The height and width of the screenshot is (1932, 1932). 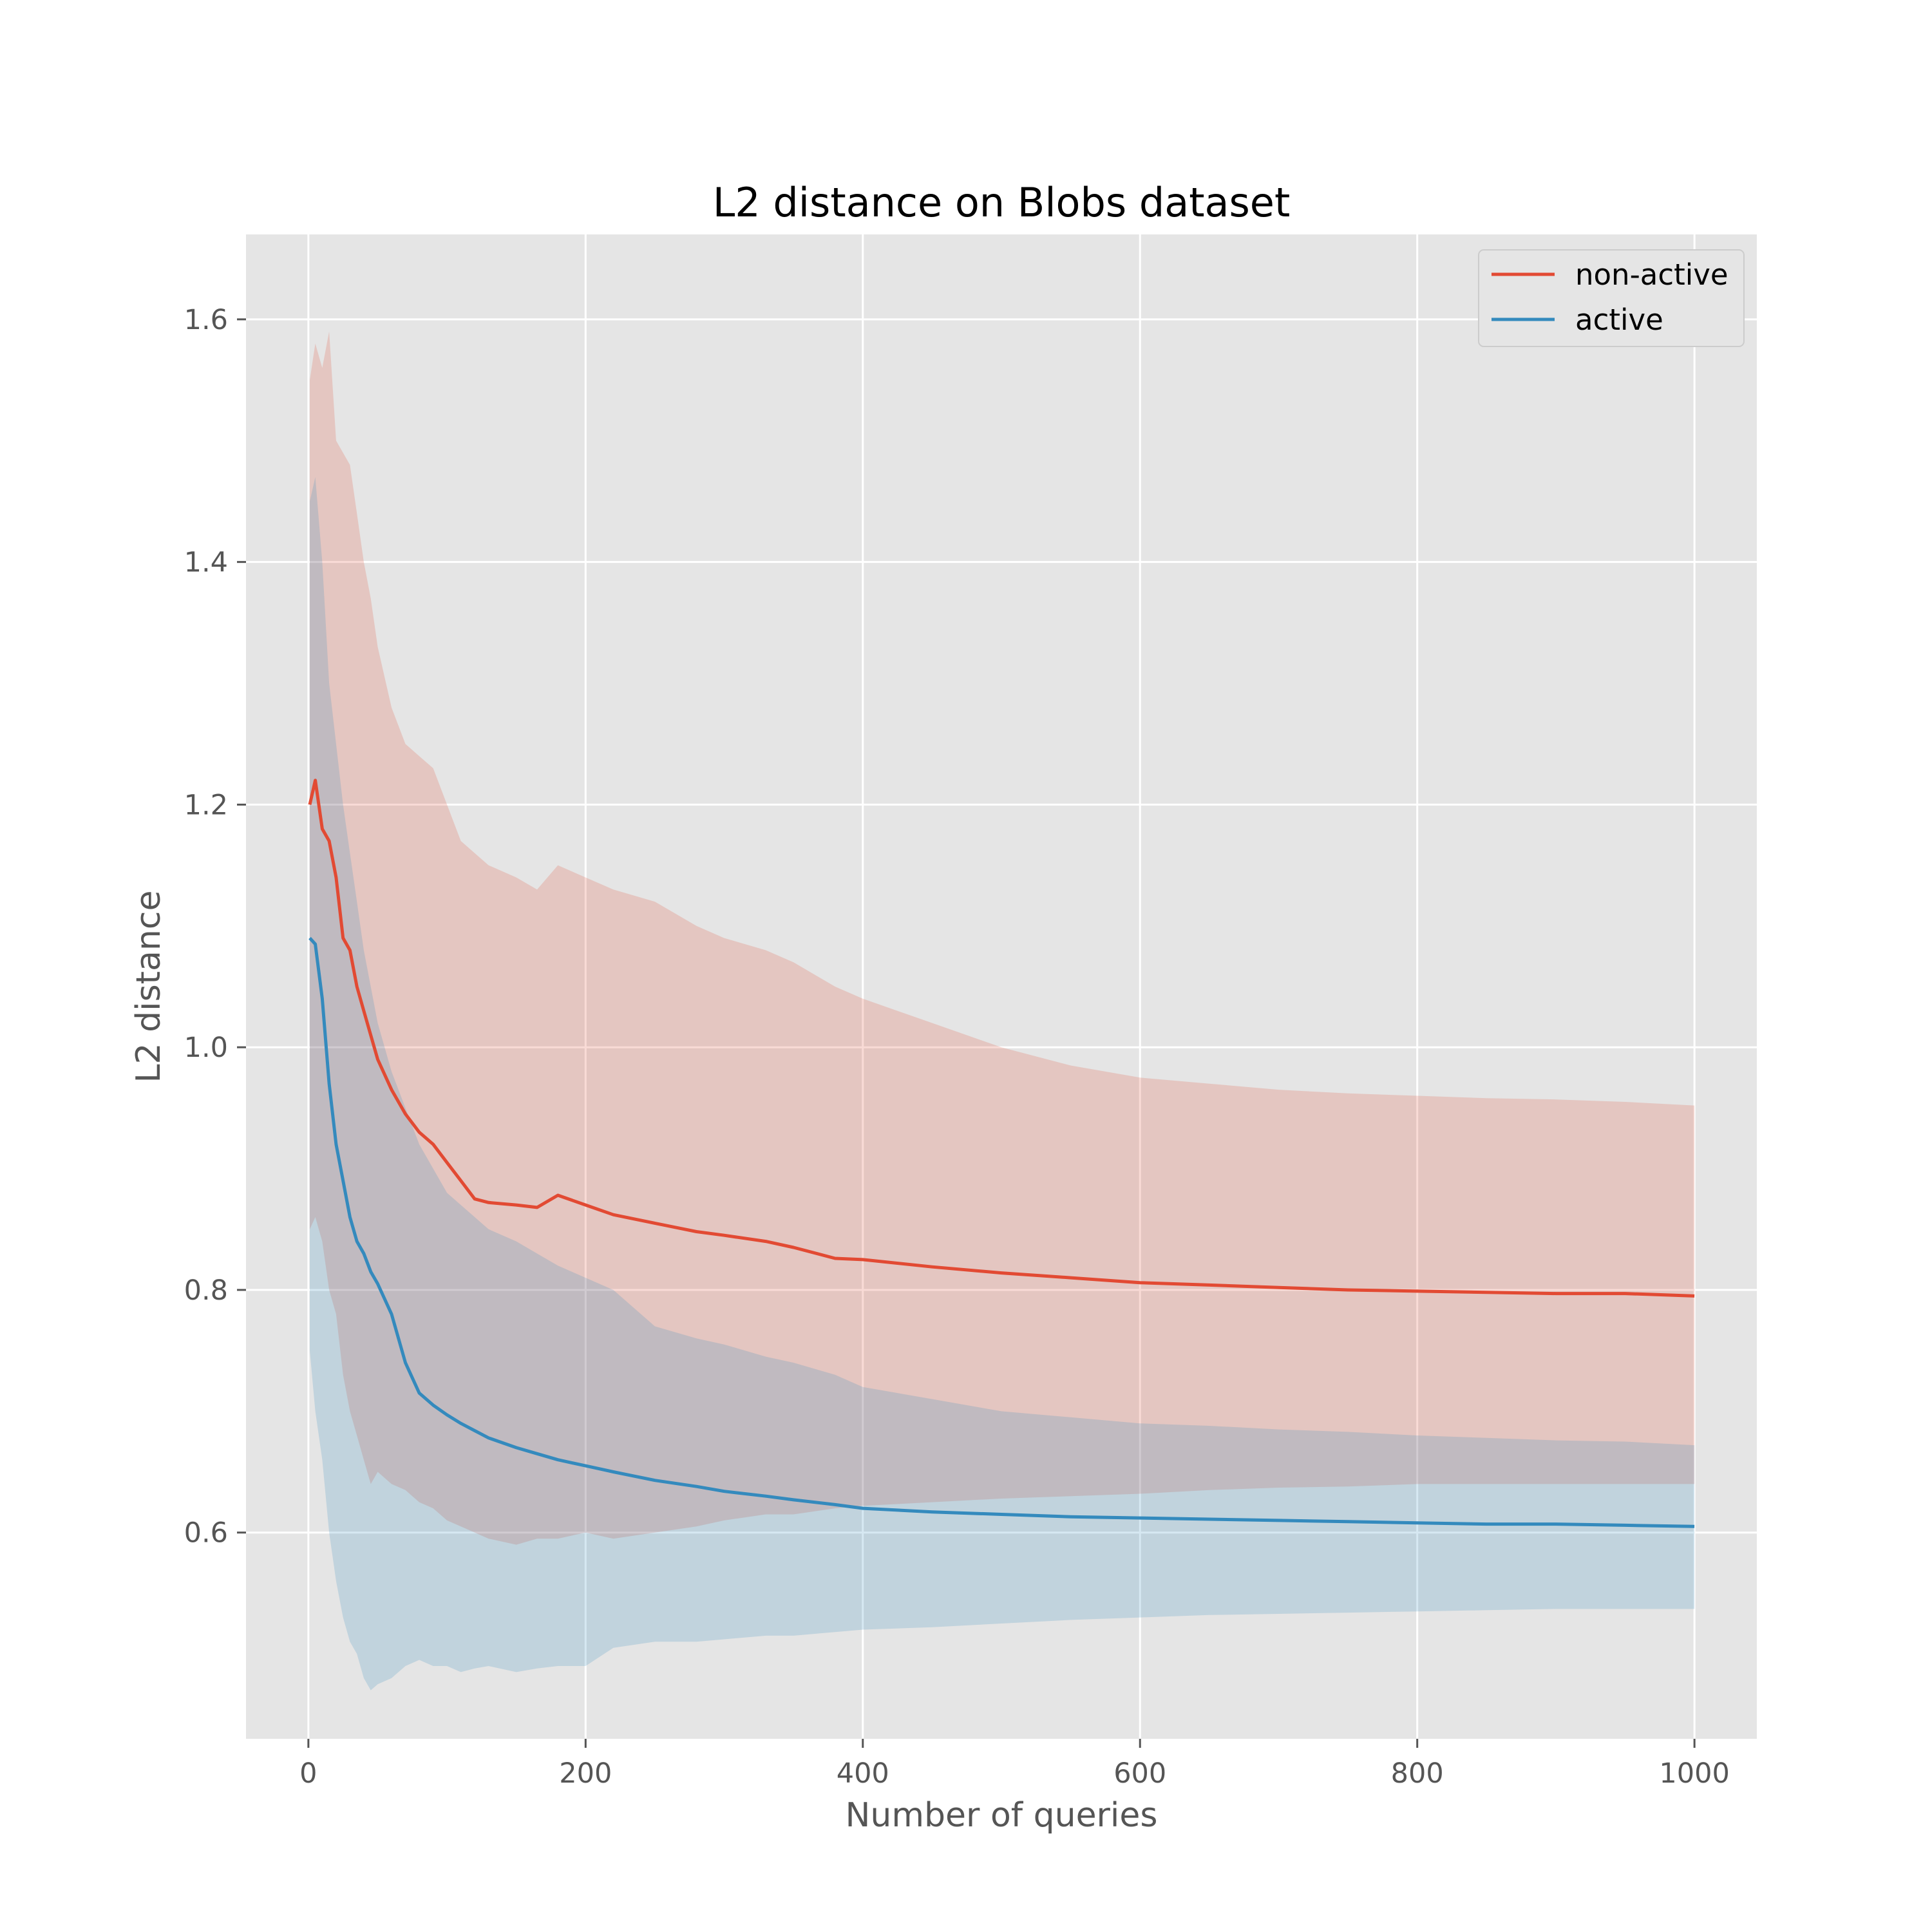 What do you see at coordinates (1139, 1773) in the screenshot?
I see `x-tick-label: 600` at bounding box center [1139, 1773].